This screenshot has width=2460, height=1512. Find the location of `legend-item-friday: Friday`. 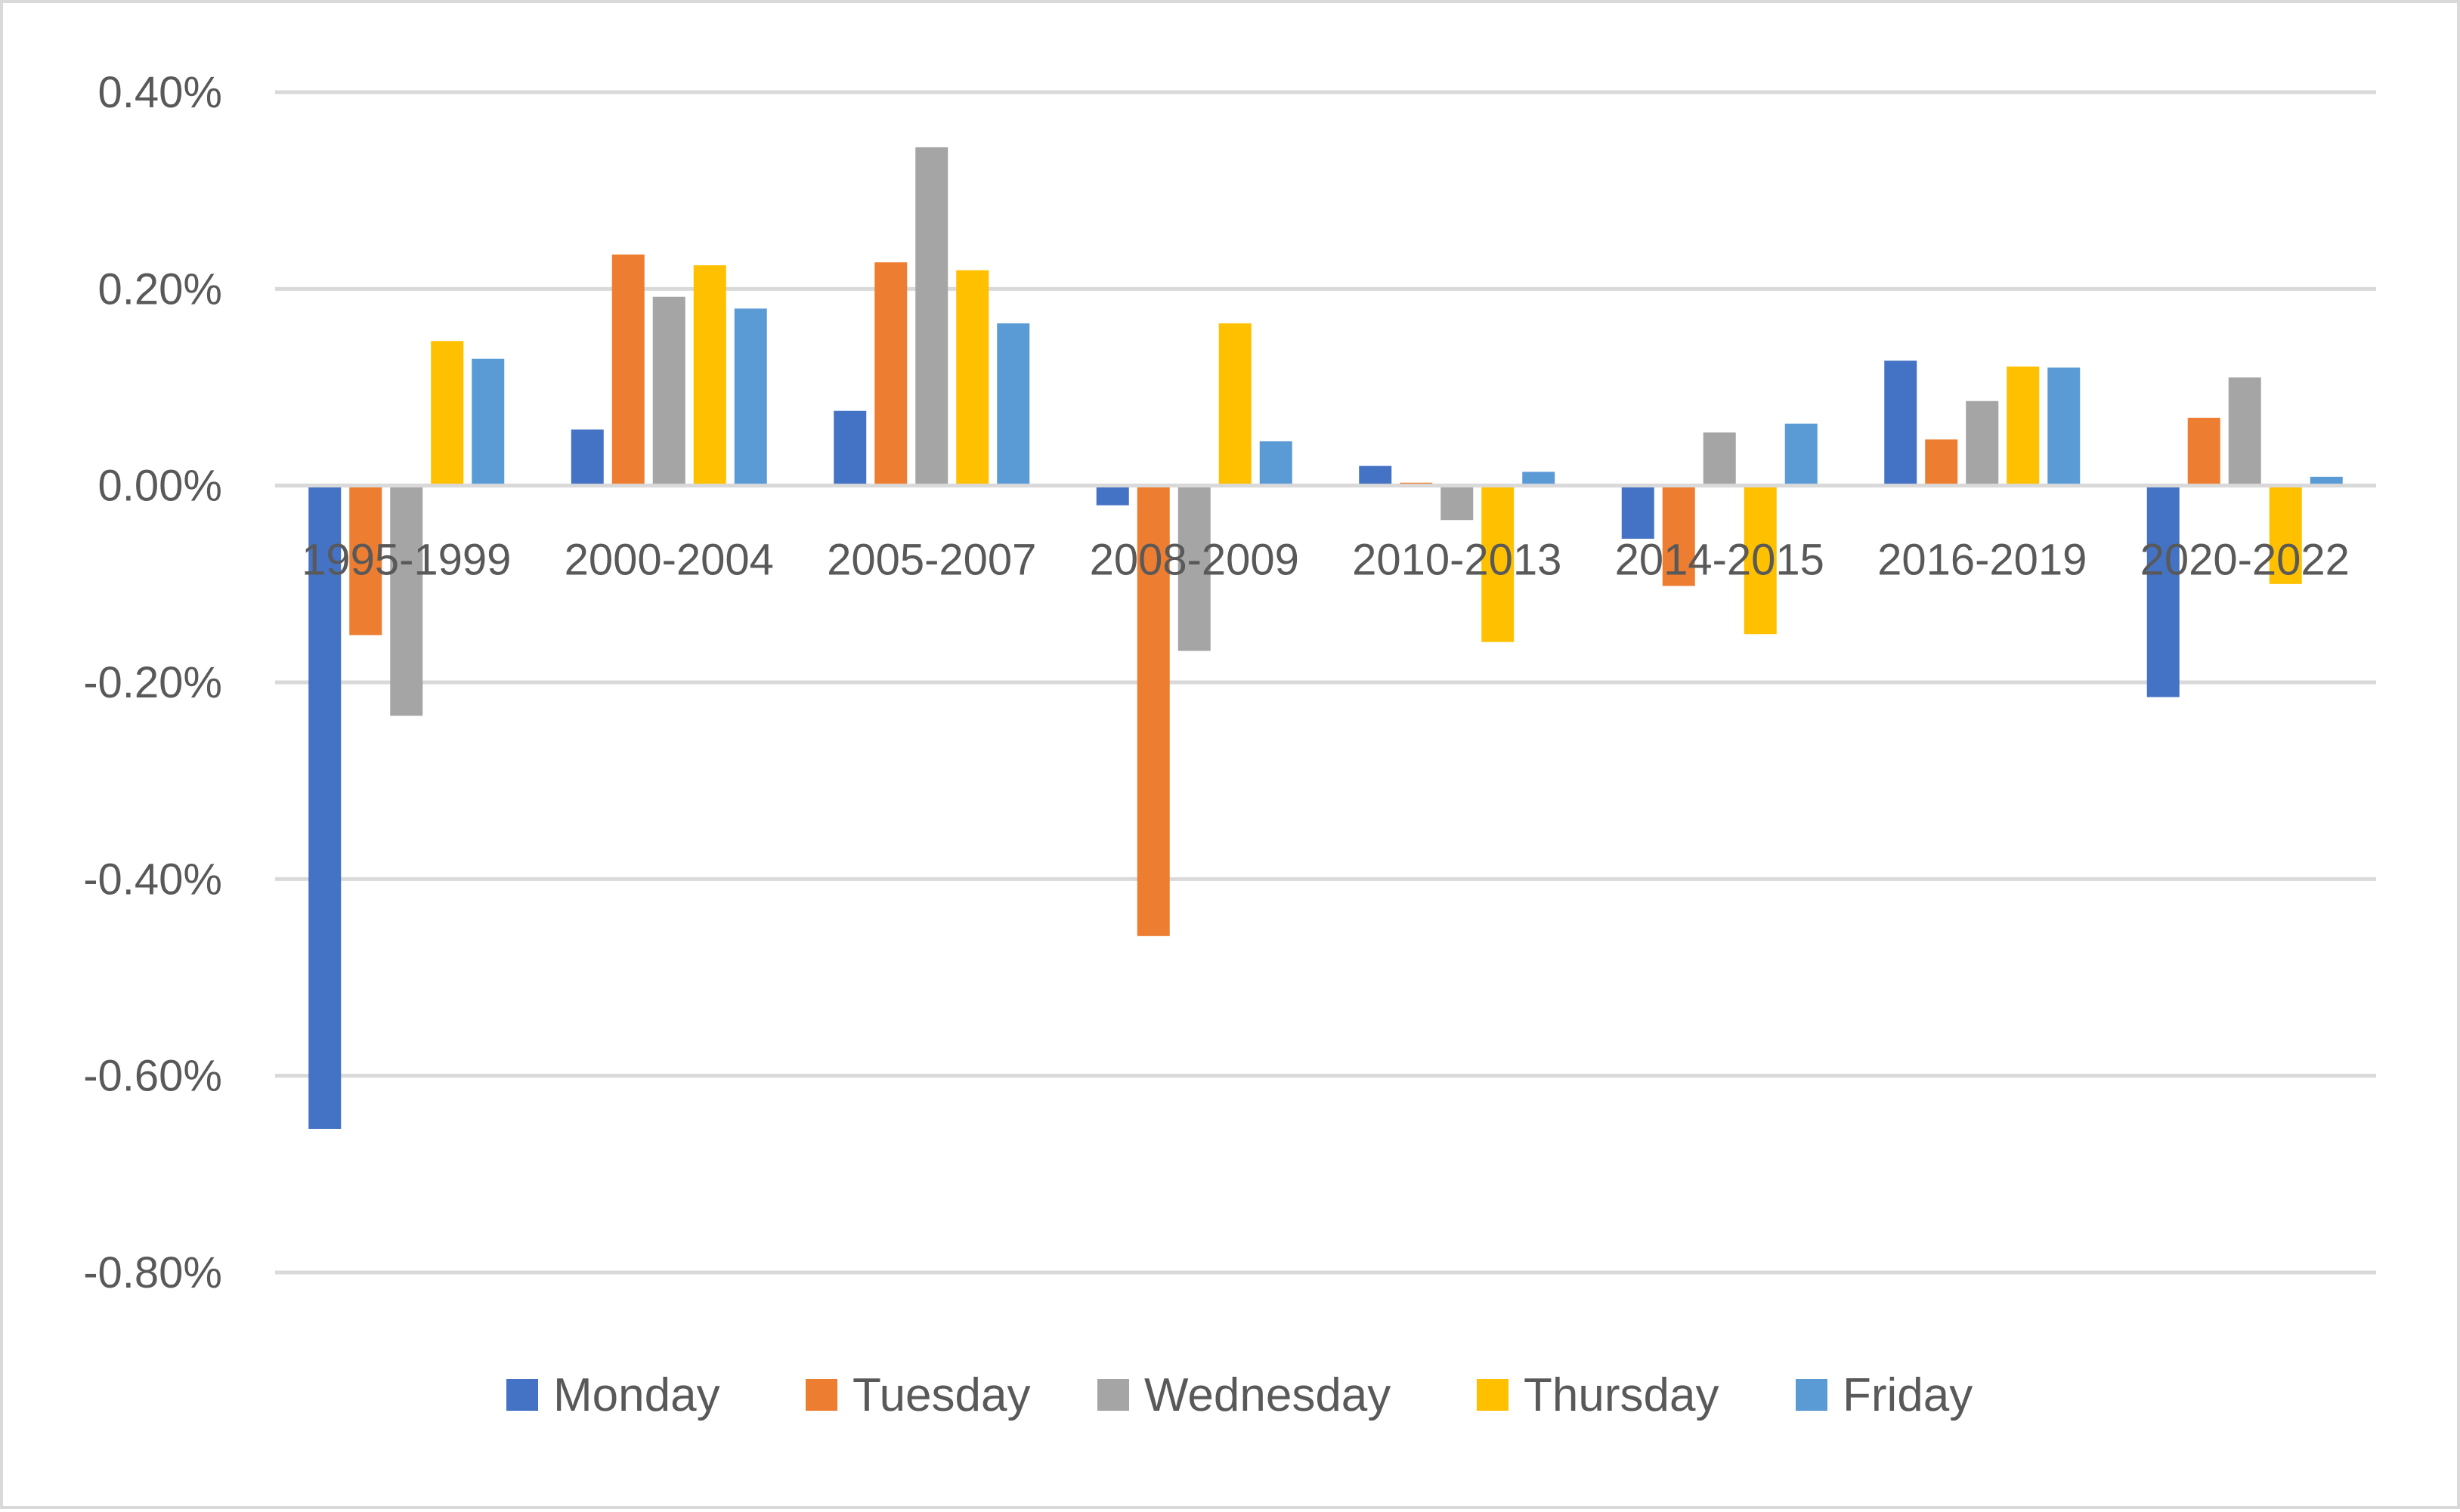

legend-item-friday: Friday is located at coordinates (1884, 1395).